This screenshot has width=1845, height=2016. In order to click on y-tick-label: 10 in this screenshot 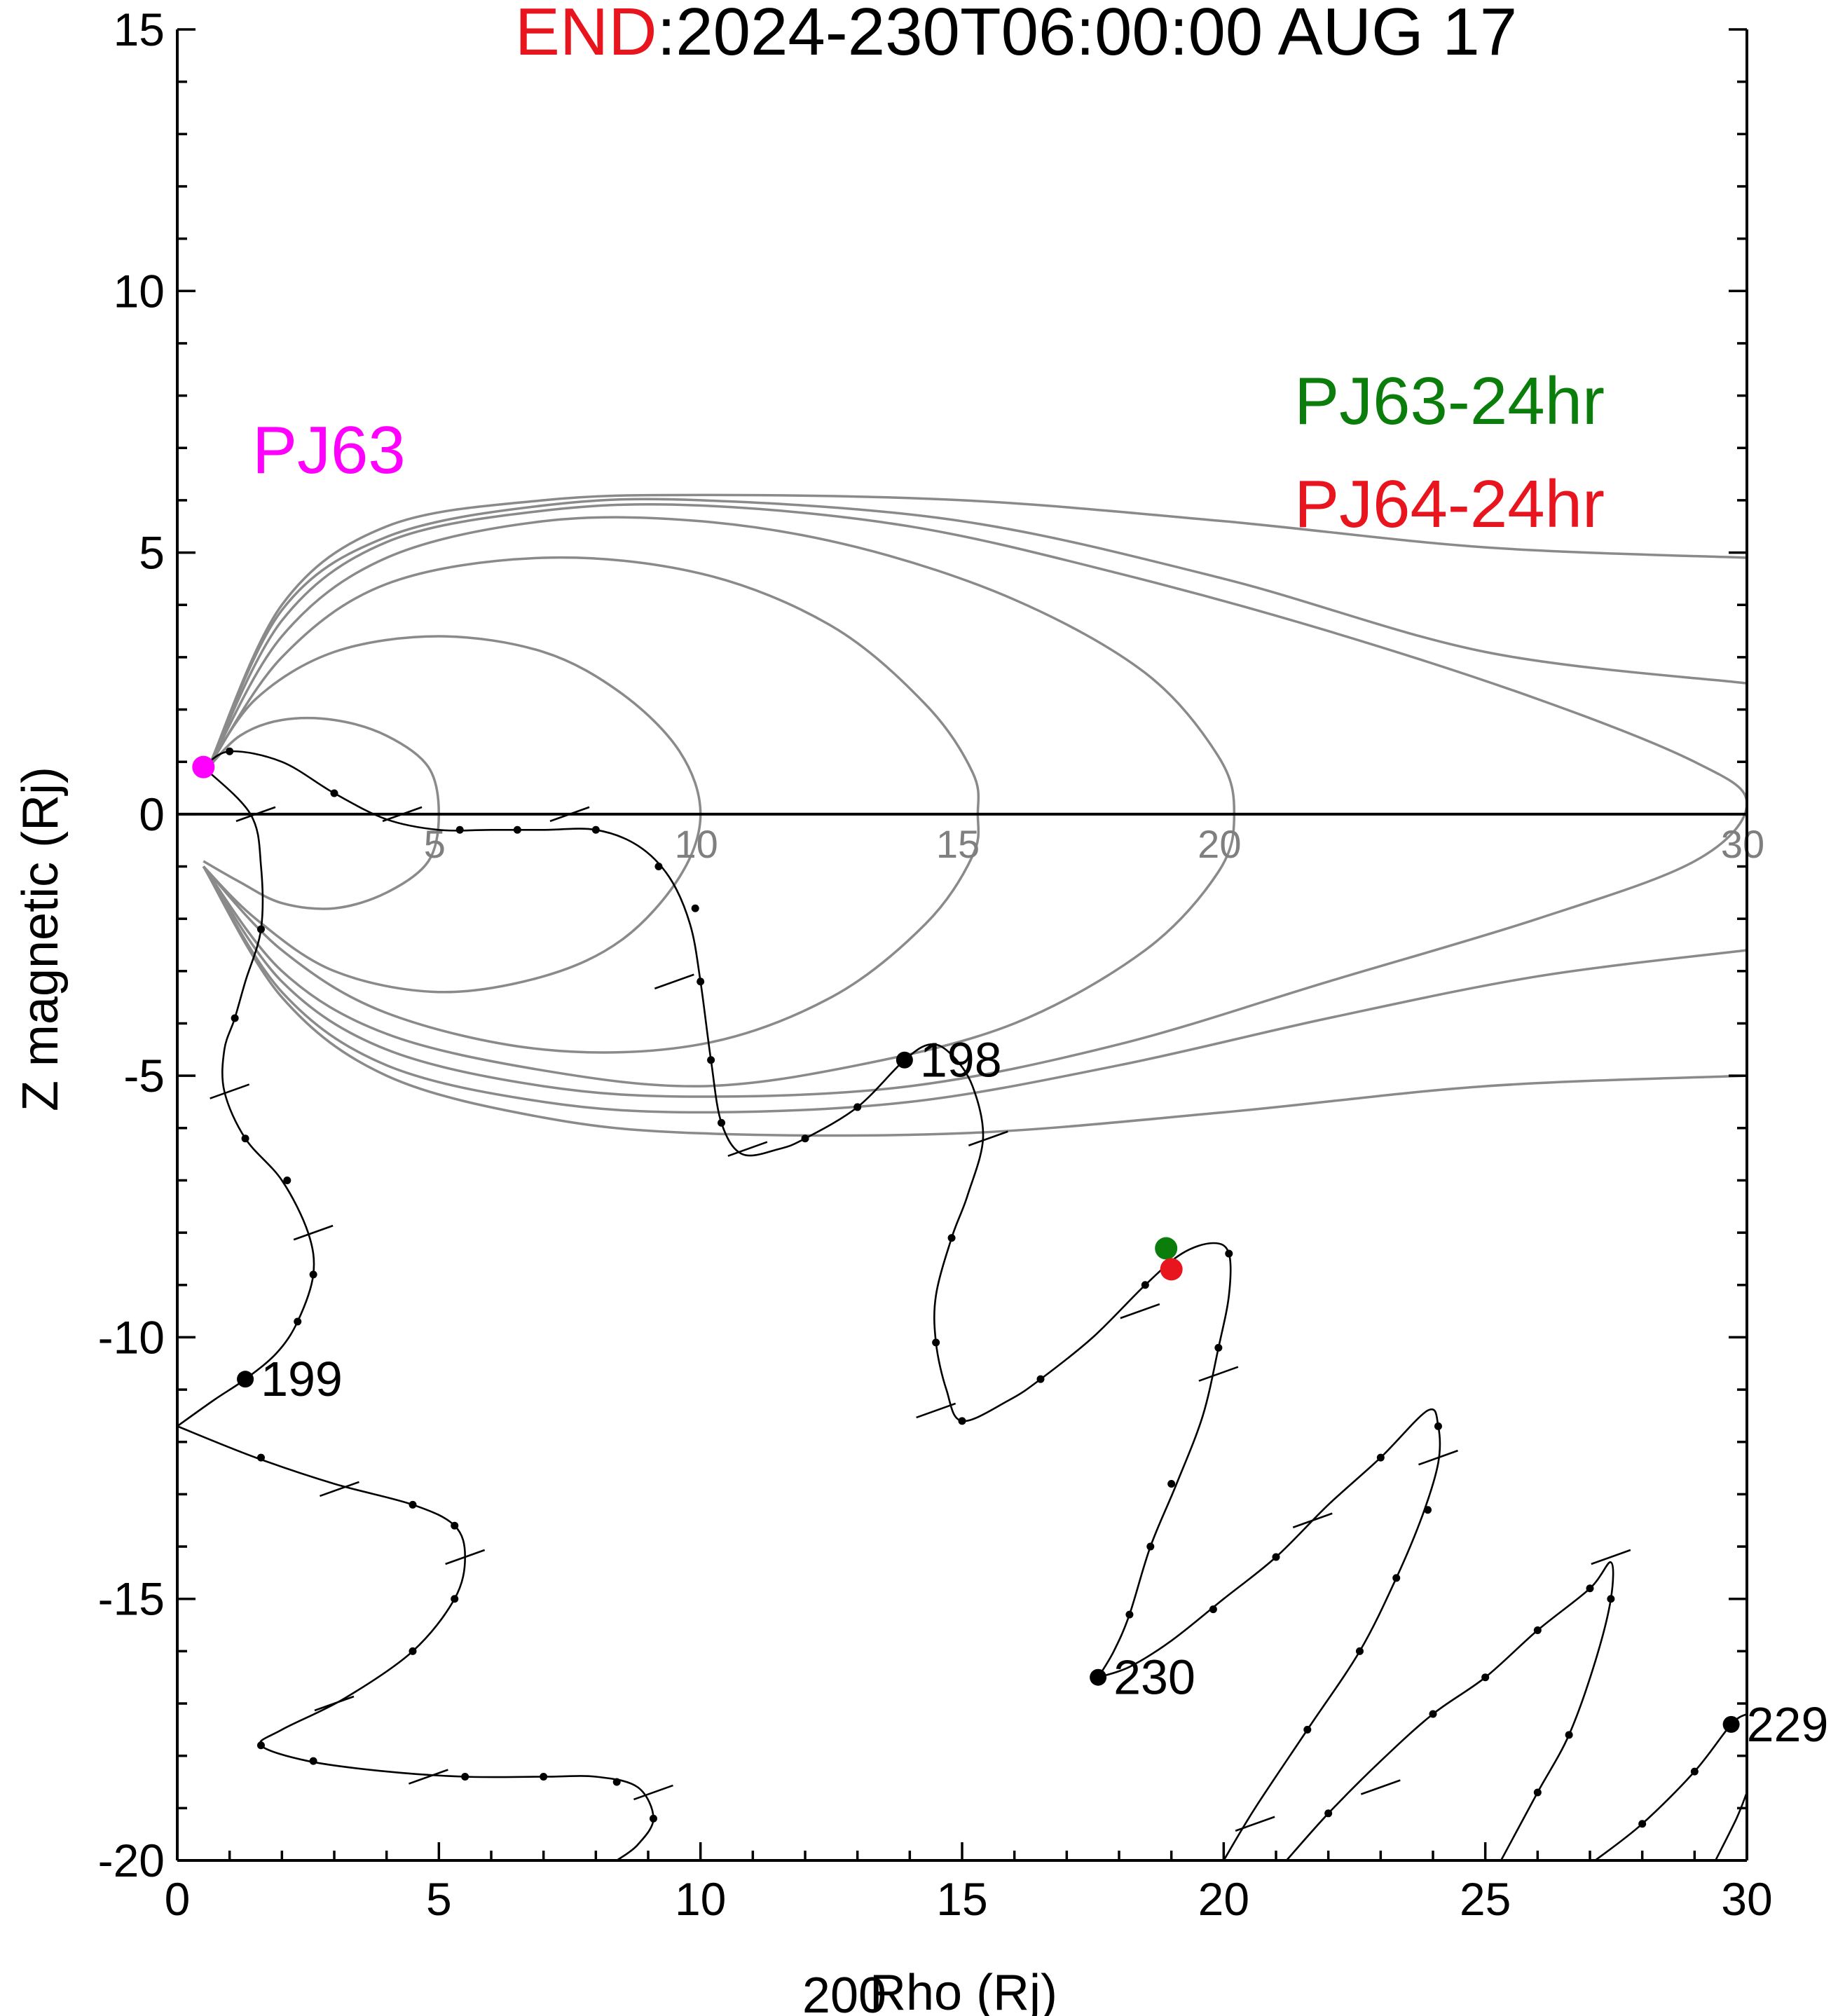, I will do `click(139, 291)`.